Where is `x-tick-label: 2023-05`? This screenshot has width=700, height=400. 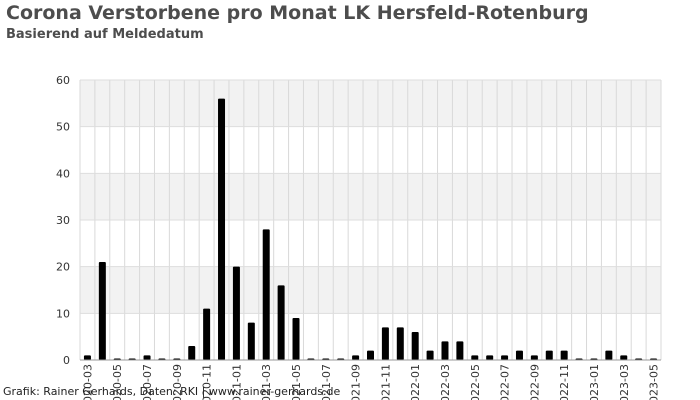
x-tick-label: 2023-05 is located at coordinates (654, 382).